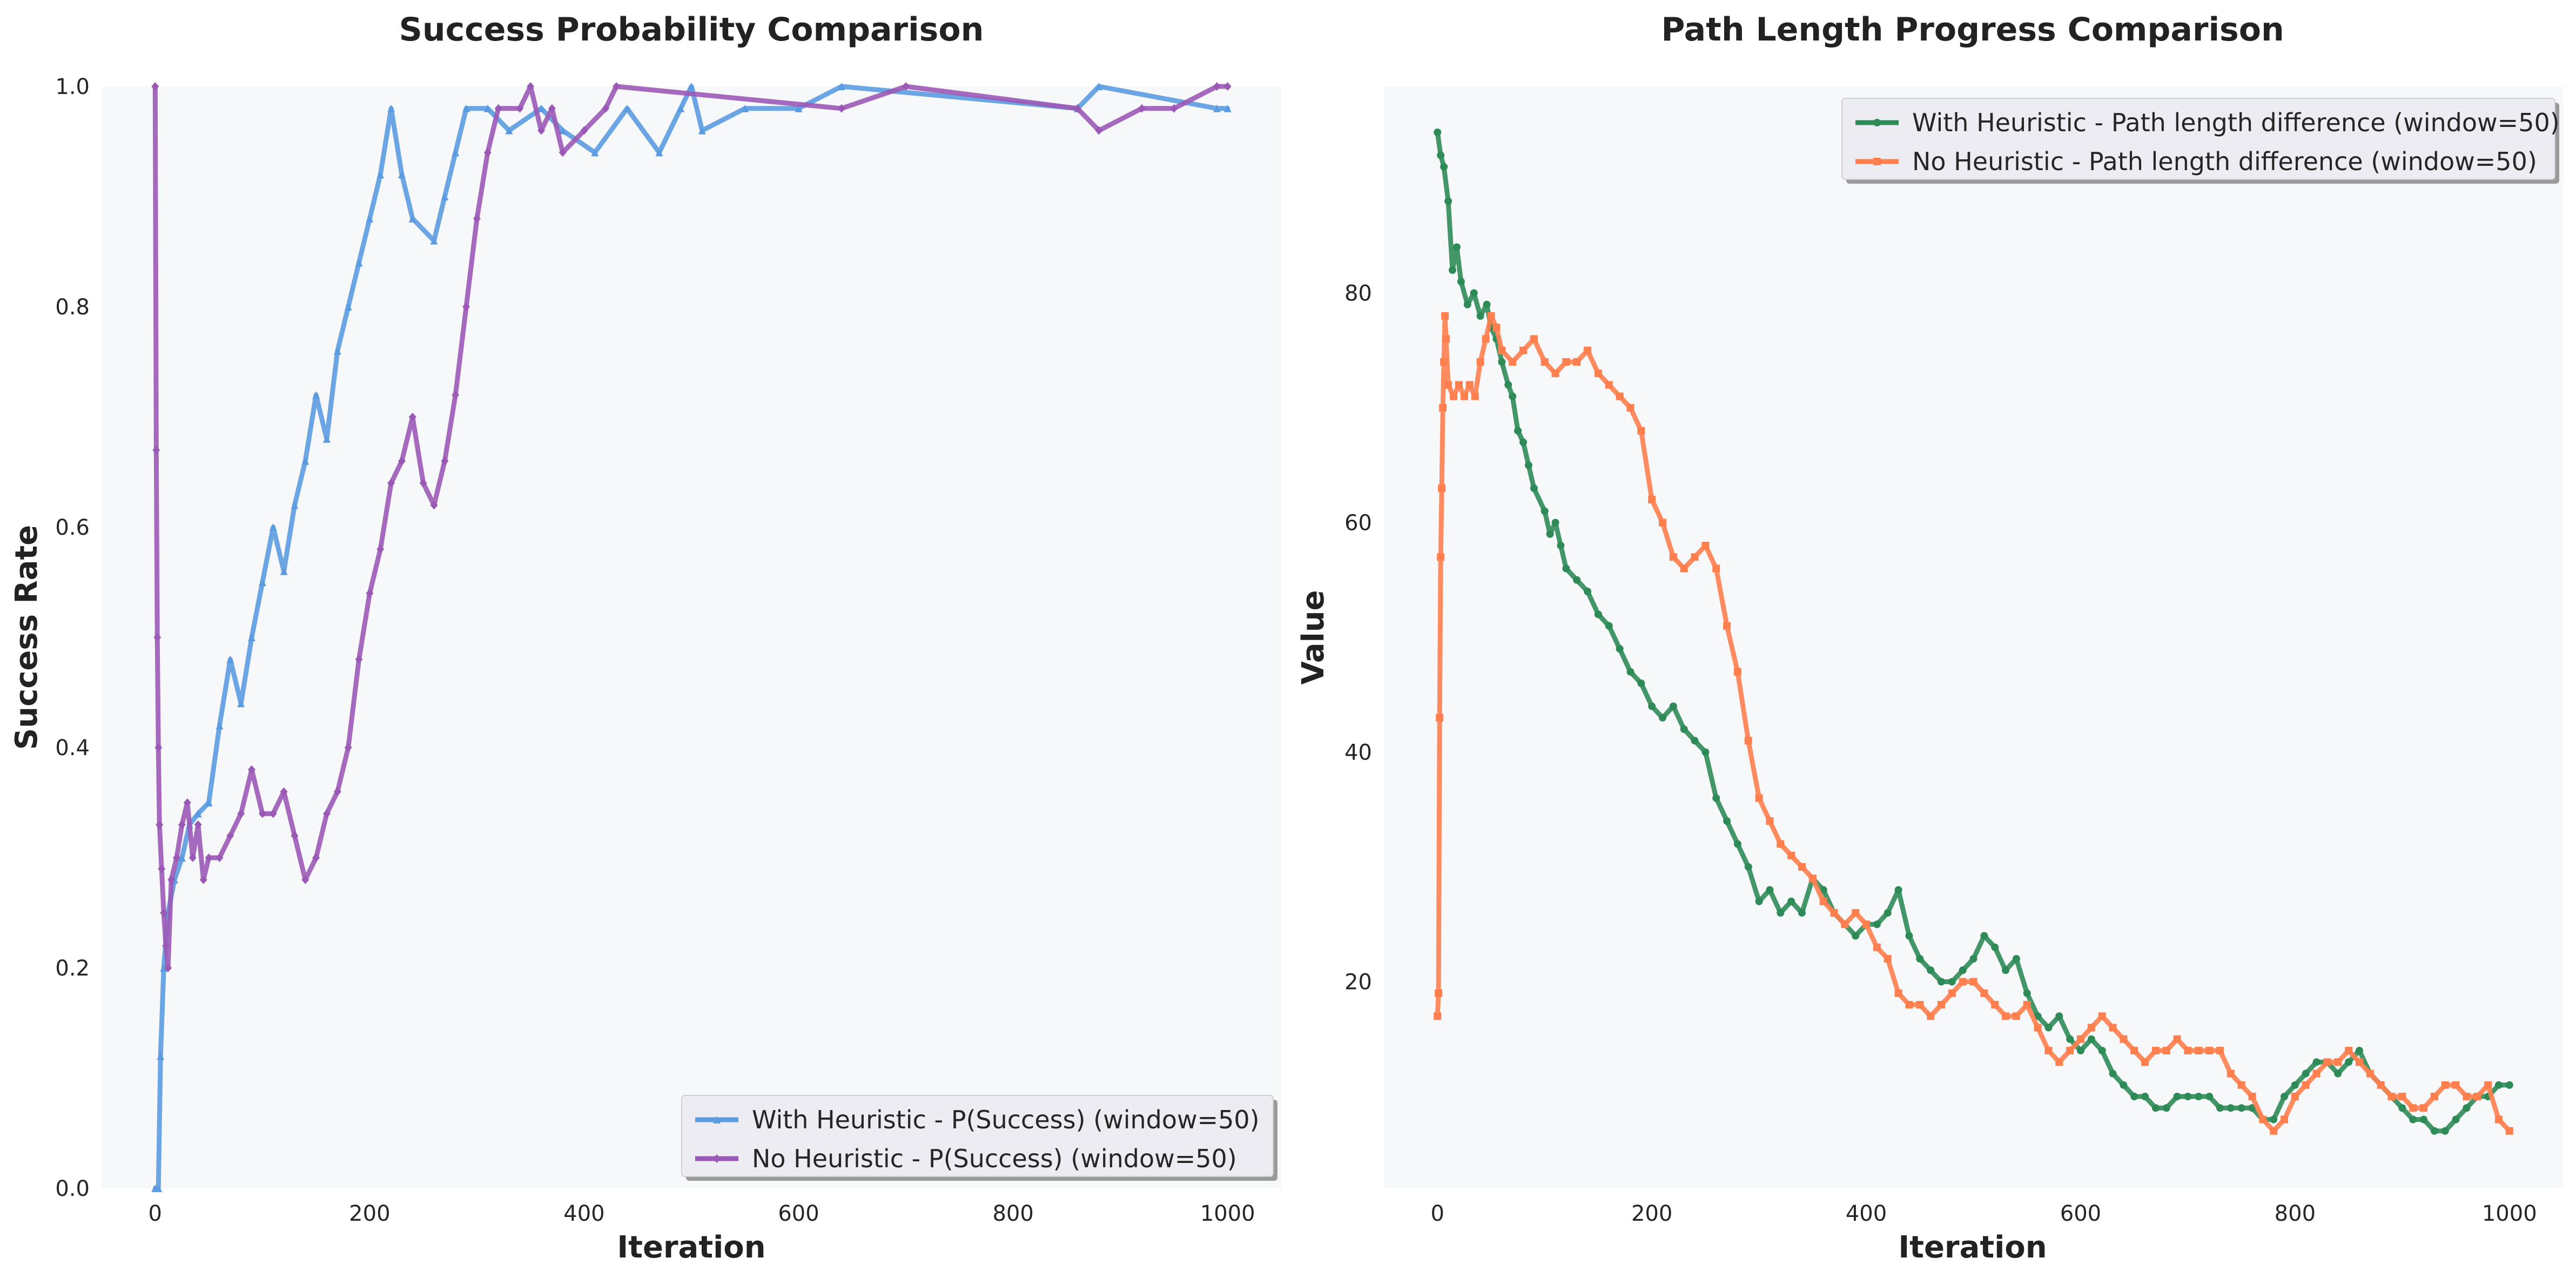  I want to click on y-axis-label: Success Rate, so click(26, 637).